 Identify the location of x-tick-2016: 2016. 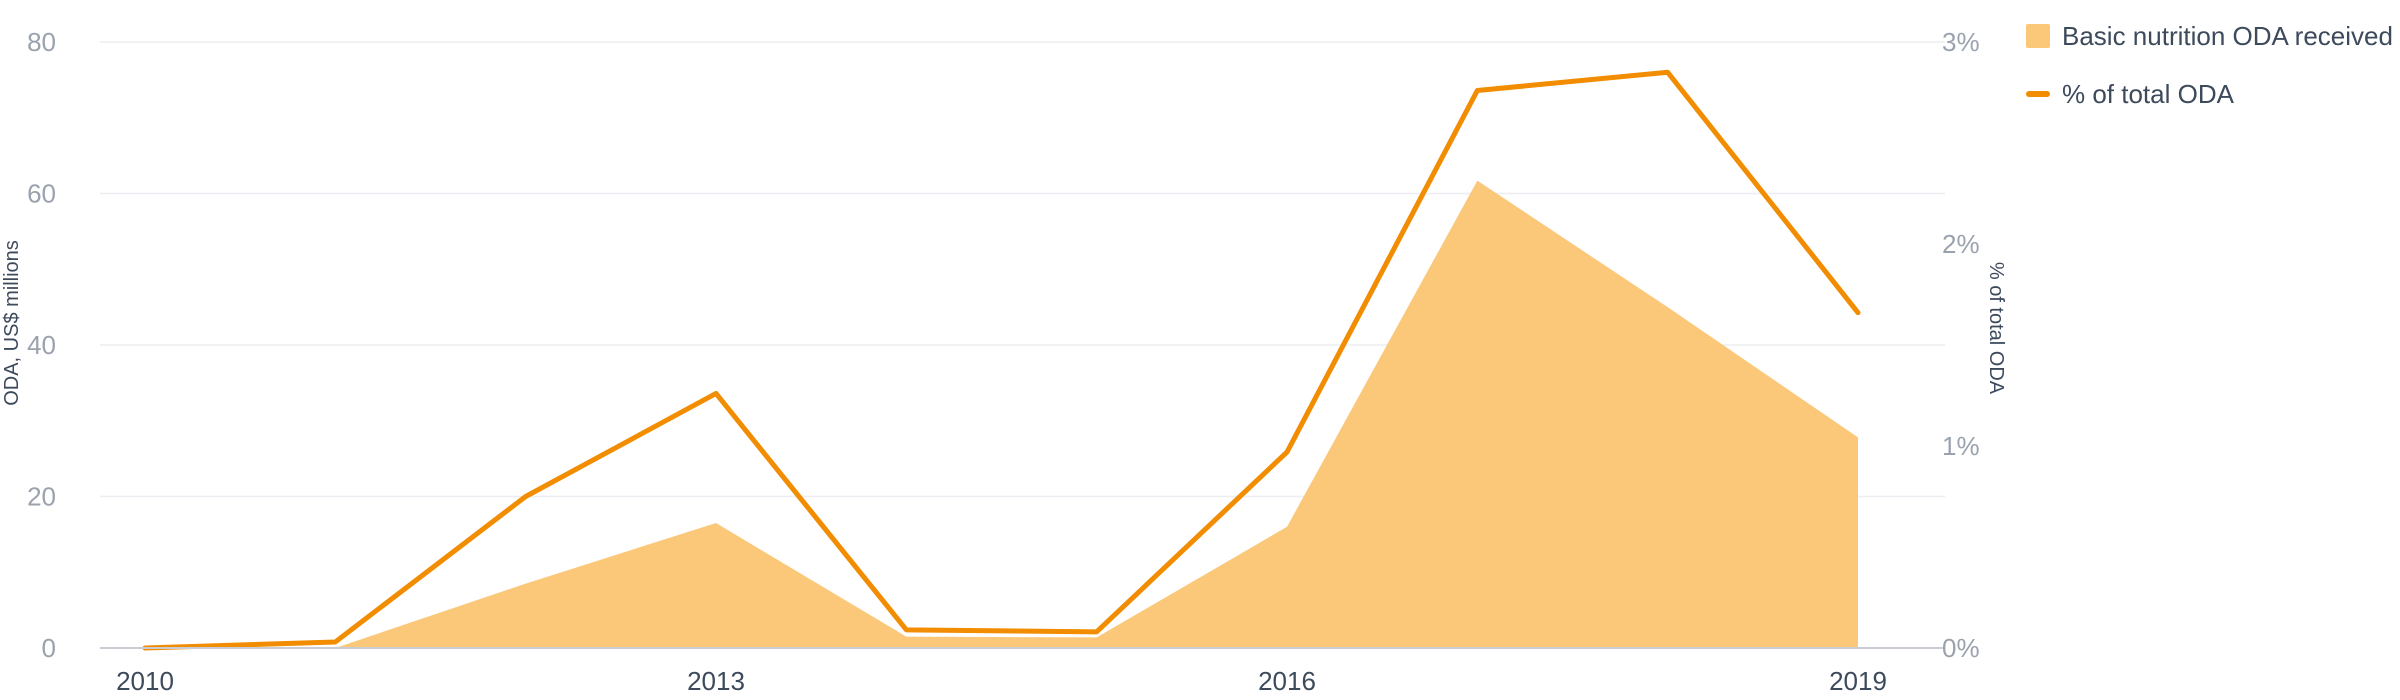
(1287, 681).